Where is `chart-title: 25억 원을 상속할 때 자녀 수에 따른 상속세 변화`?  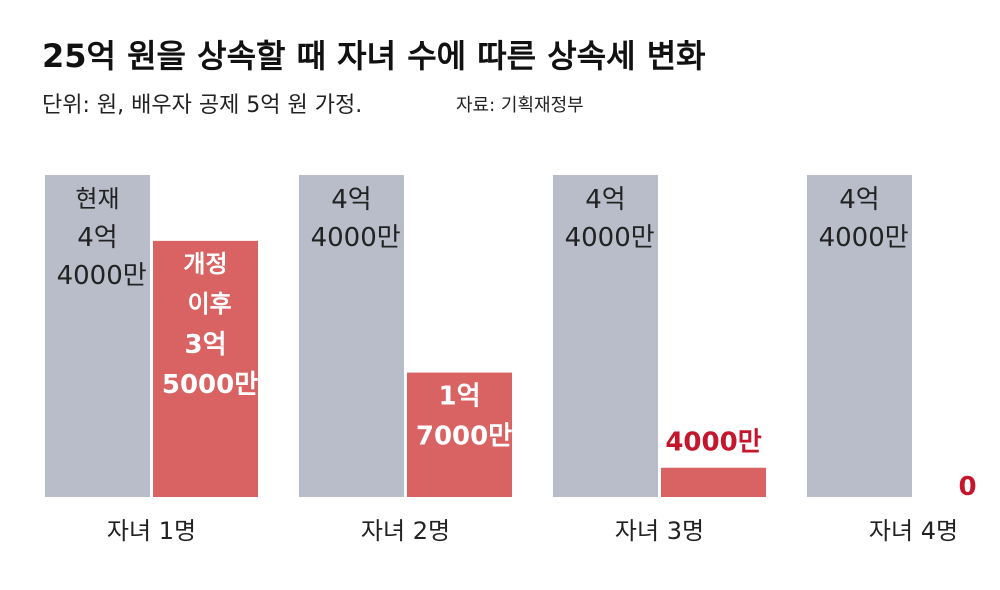 chart-title: 25억 원을 상속할 때 자녀 수에 따른 상속세 변화 is located at coordinates (374, 56).